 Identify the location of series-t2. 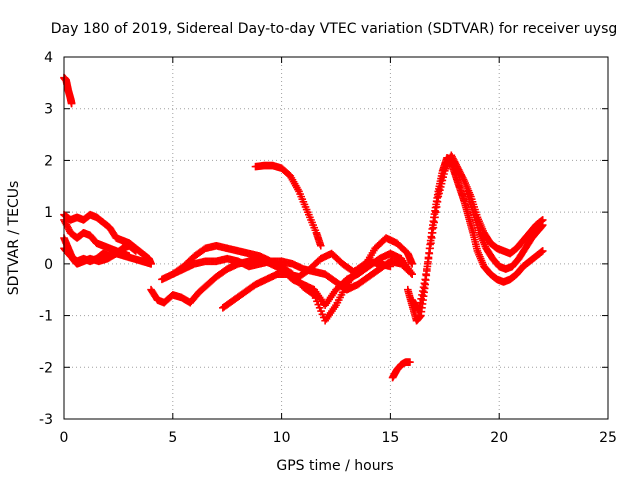
(107, 239).